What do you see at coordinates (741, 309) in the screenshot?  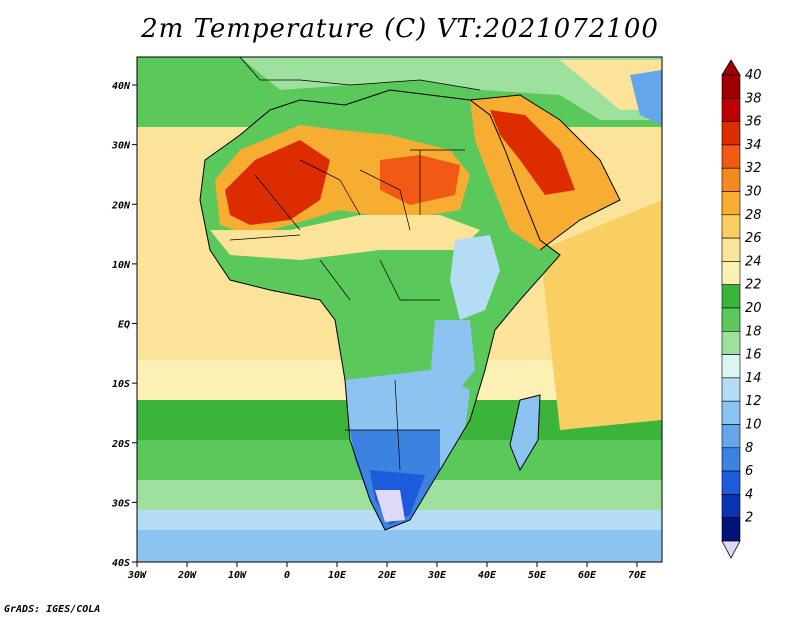 I see `colorbar: 40 38 36 34 32 30 28 26 24 22 20 18 16 14 12 10 8 6 4 2` at bounding box center [741, 309].